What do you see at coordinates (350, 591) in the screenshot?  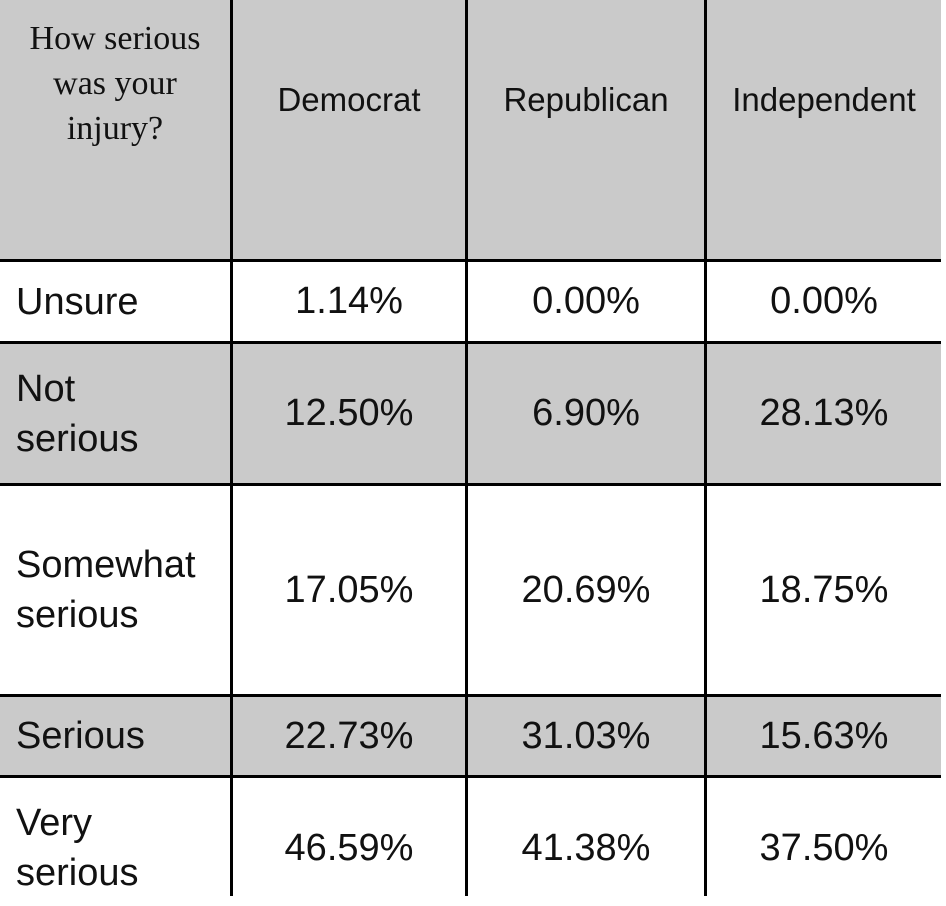 I see `value-somewhat-serious-democrat: 17.05%` at bounding box center [350, 591].